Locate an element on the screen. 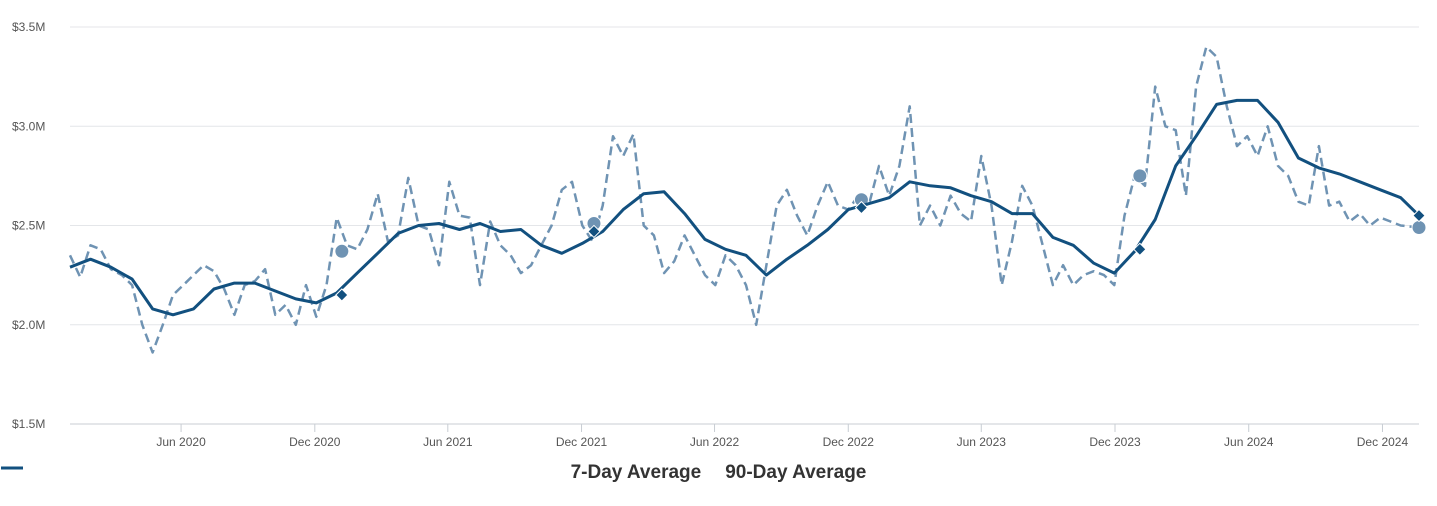 The width and height of the screenshot is (1437, 506). legend-line-swatch is located at coordinates (12, 468).